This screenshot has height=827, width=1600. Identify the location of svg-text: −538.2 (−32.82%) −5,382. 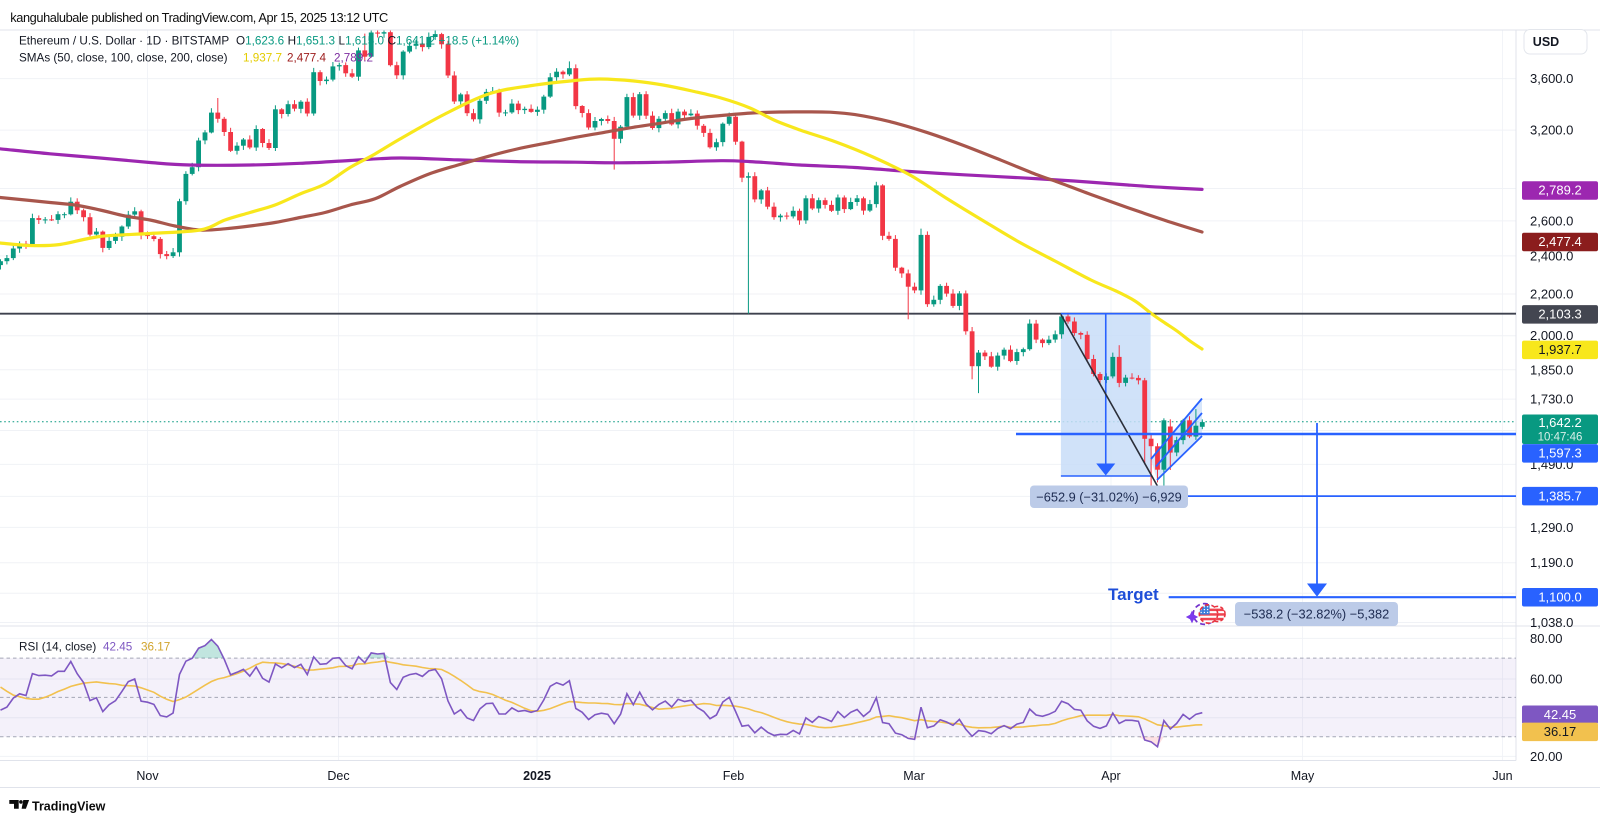
(1317, 614).